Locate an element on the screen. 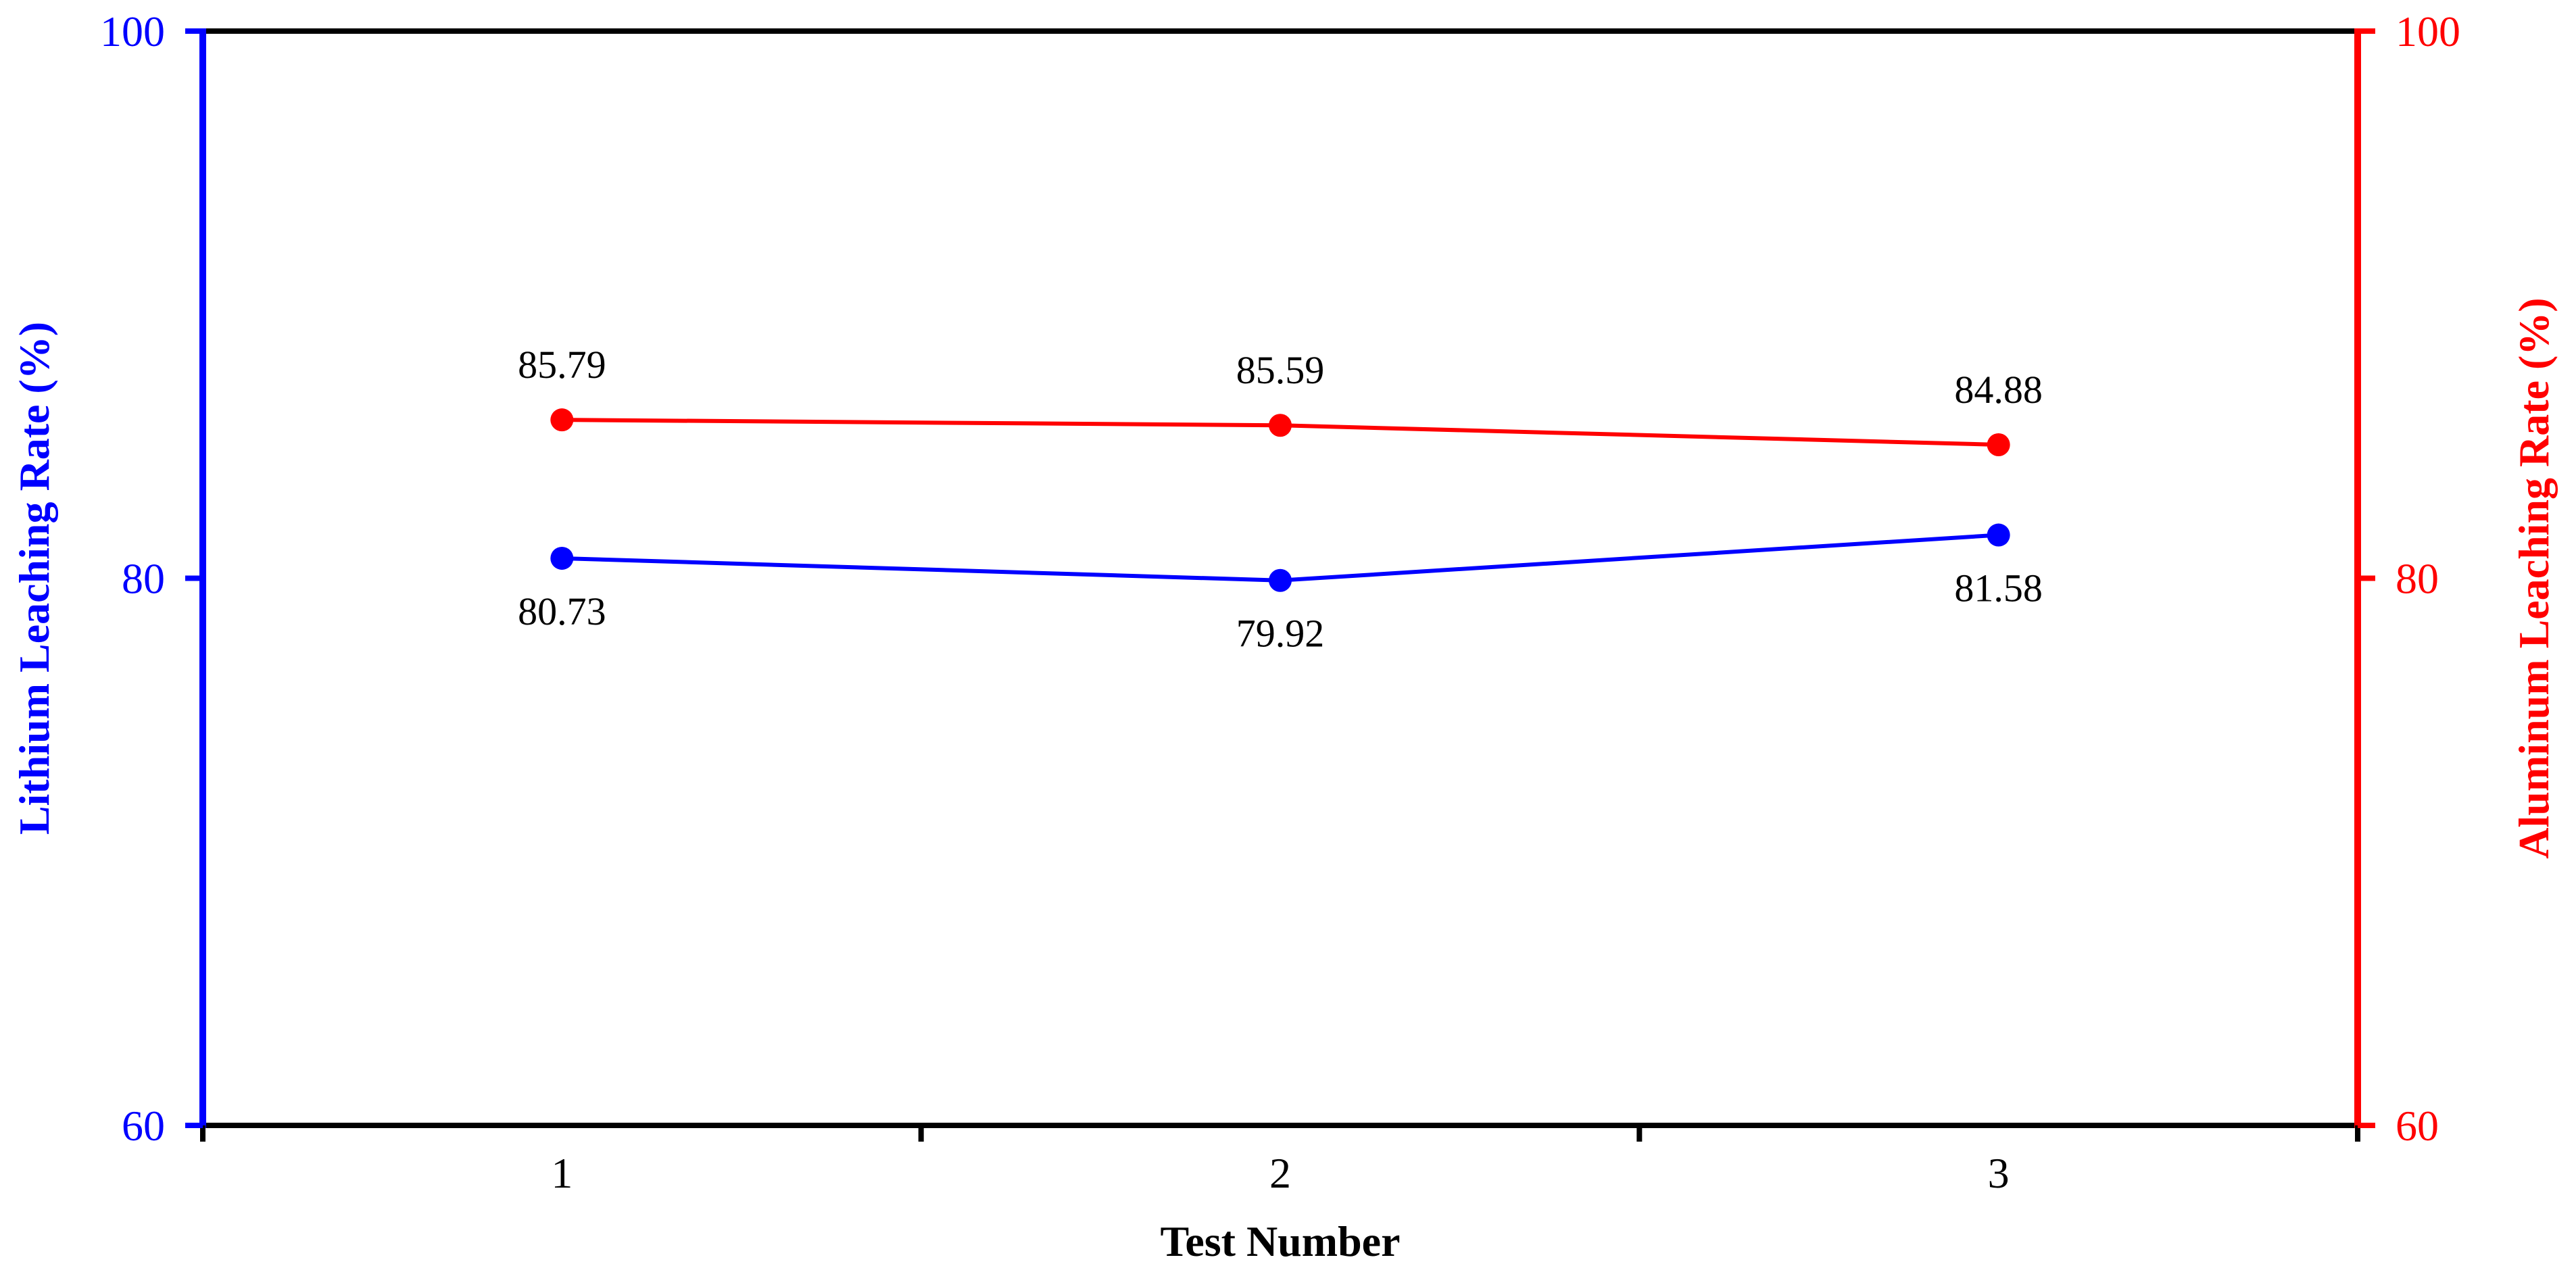  left-y-axis-title: Lithium Leaching Rate (%) is located at coordinates (34, 578).